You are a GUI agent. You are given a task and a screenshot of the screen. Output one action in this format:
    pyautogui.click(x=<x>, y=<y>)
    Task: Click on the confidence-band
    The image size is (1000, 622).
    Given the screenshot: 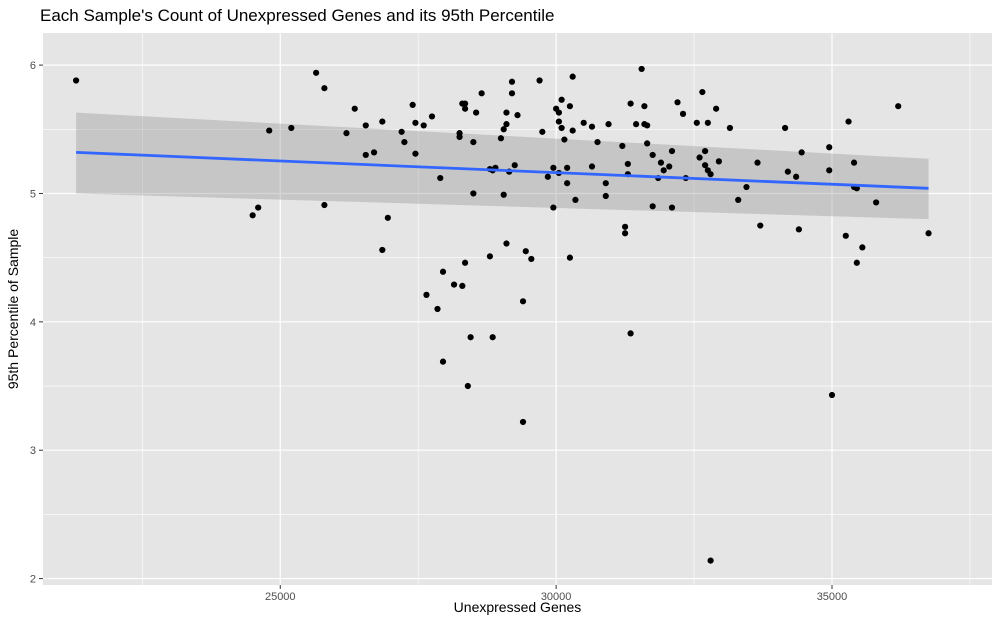 What is the action you would take?
    pyautogui.click(x=502, y=166)
    